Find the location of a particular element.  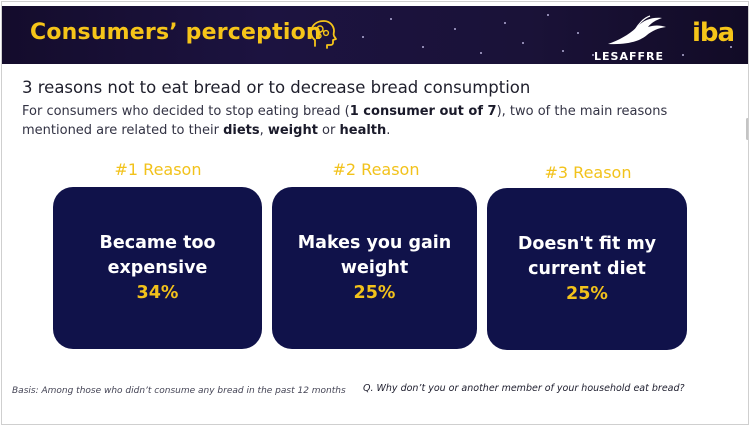

page-title: Consumers’ perception is located at coordinates (176, 32).